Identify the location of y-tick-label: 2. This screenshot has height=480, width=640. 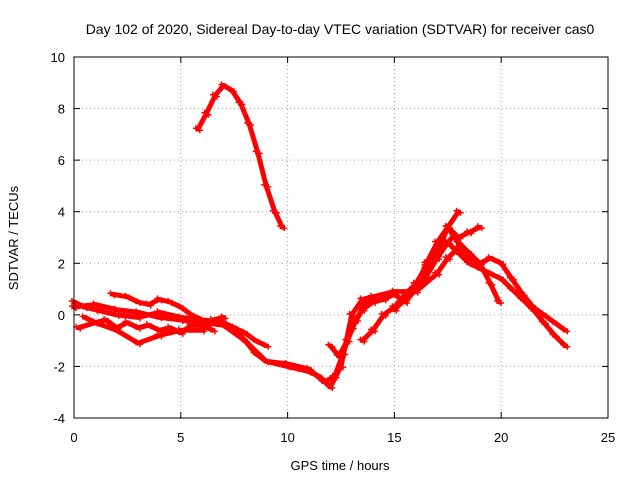
(61, 263).